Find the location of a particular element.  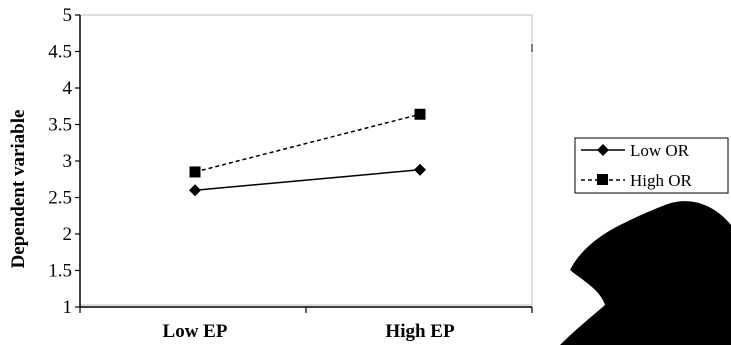

legend-low-or-diamond-icon is located at coordinates (603, 150).